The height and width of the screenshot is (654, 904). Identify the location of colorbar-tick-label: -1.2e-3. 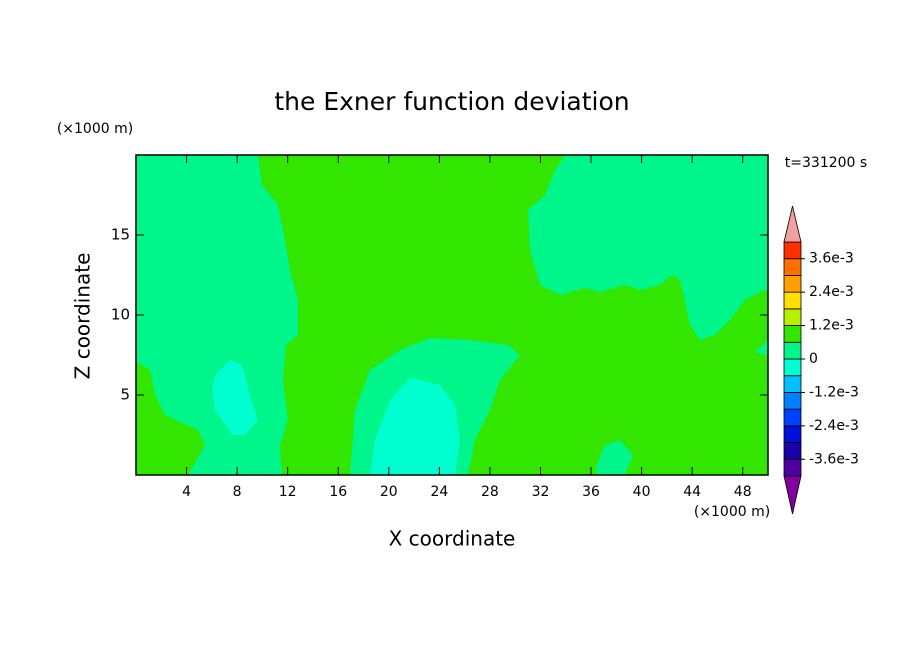
(834, 392).